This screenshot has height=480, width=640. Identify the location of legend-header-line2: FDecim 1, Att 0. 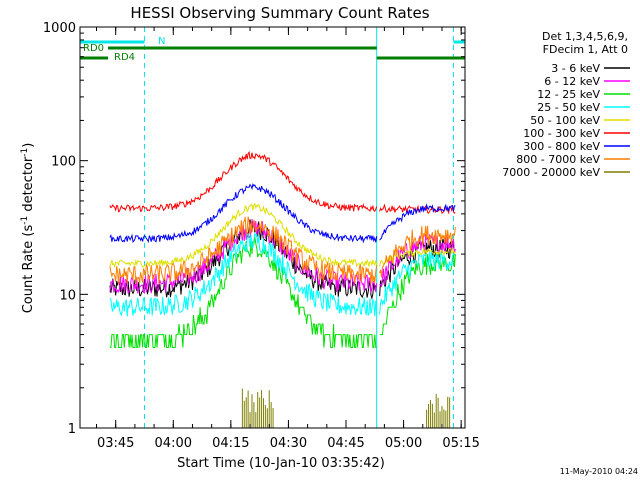
(585, 49).